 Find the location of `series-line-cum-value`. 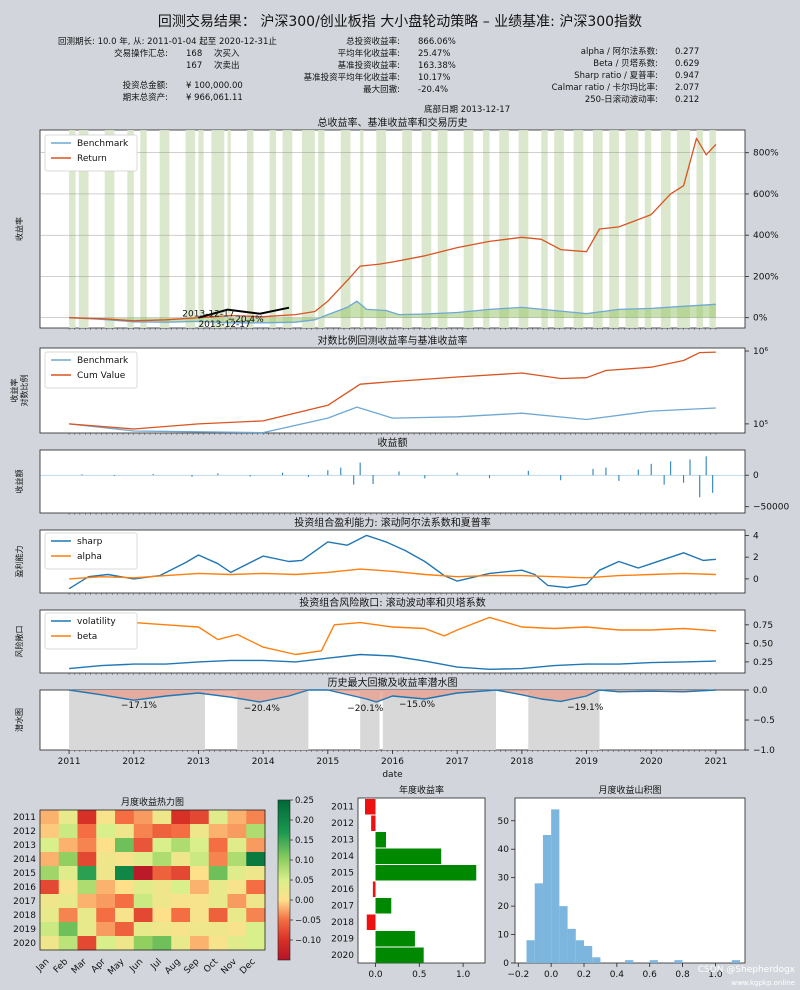

series-line-cum-value is located at coordinates (392, 390).